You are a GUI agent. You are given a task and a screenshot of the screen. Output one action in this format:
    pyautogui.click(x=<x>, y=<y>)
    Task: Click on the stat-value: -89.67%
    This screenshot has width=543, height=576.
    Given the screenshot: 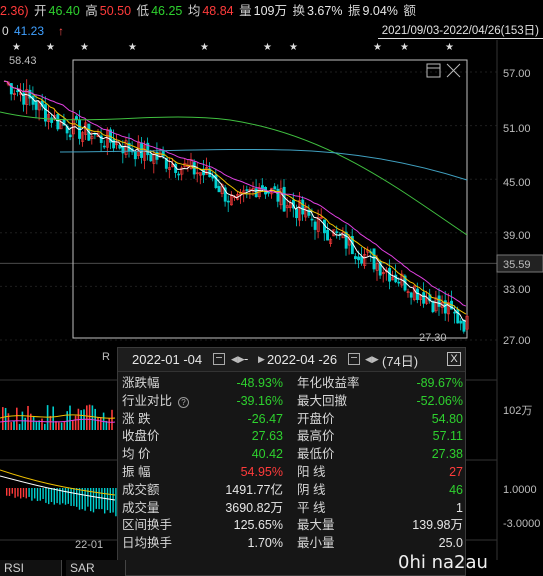 What is the action you would take?
    pyautogui.click(x=439, y=383)
    